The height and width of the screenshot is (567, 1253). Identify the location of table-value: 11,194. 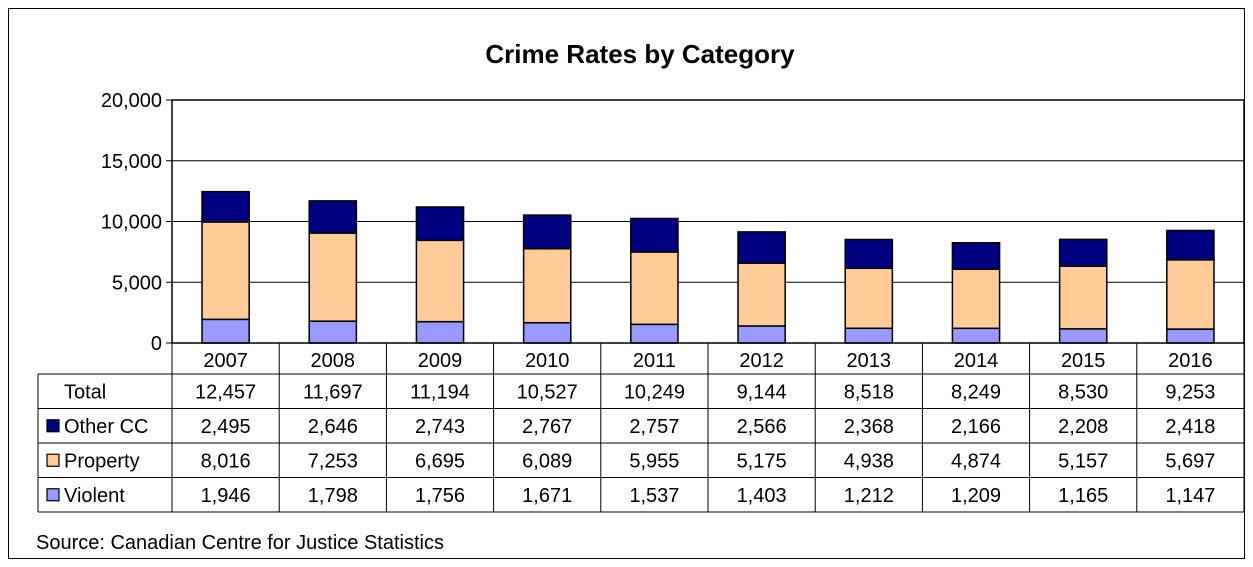
(440, 392).